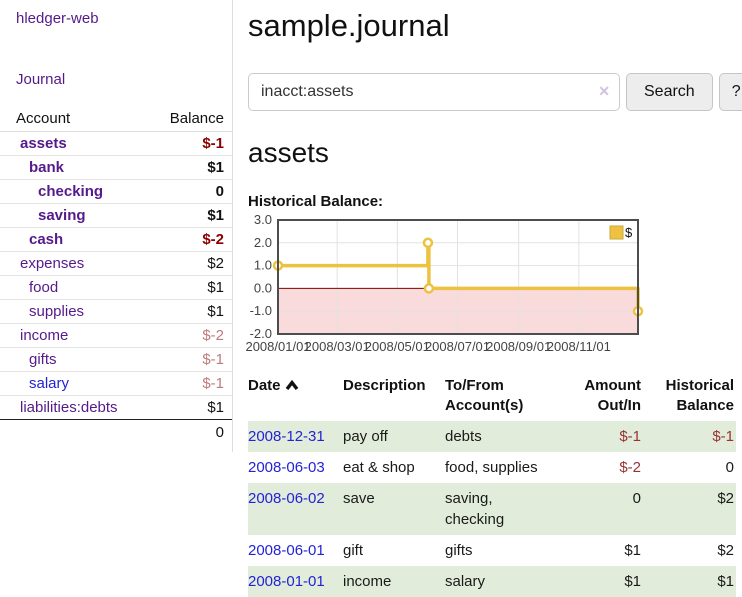 The width and height of the screenshot is (742, 597). I want to click on y-axis-label: -2.0, so click(261, 333).